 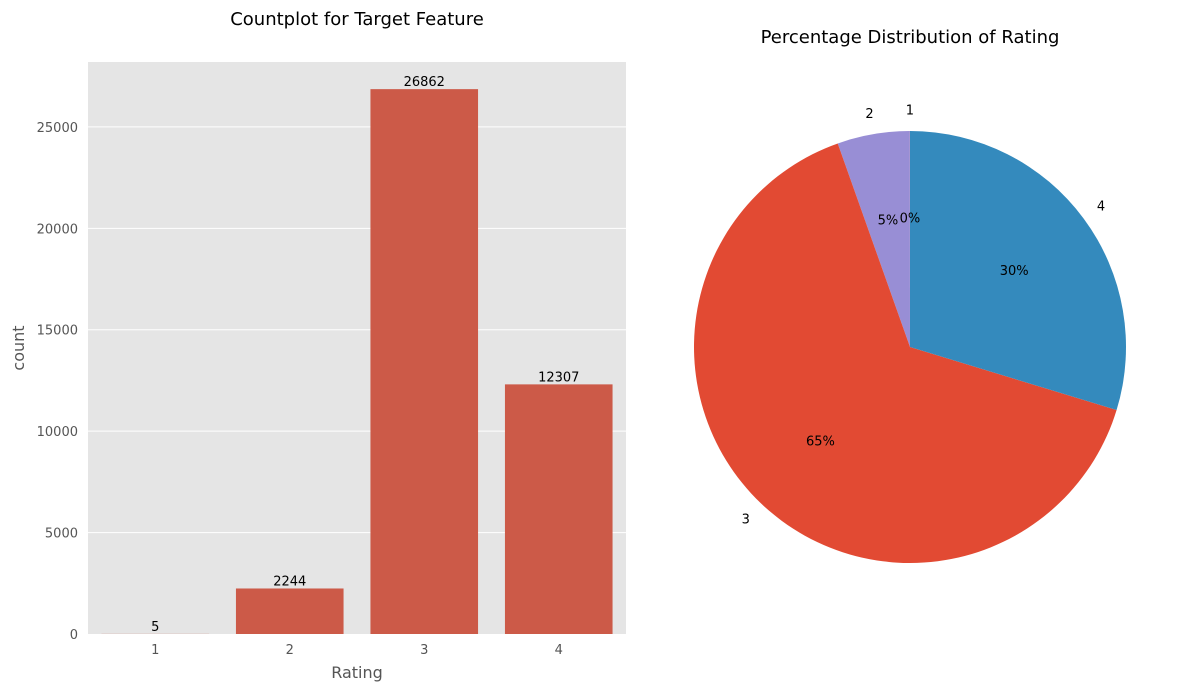 I want to click on y-tick-label: 10000, so click(x=57, y=432).